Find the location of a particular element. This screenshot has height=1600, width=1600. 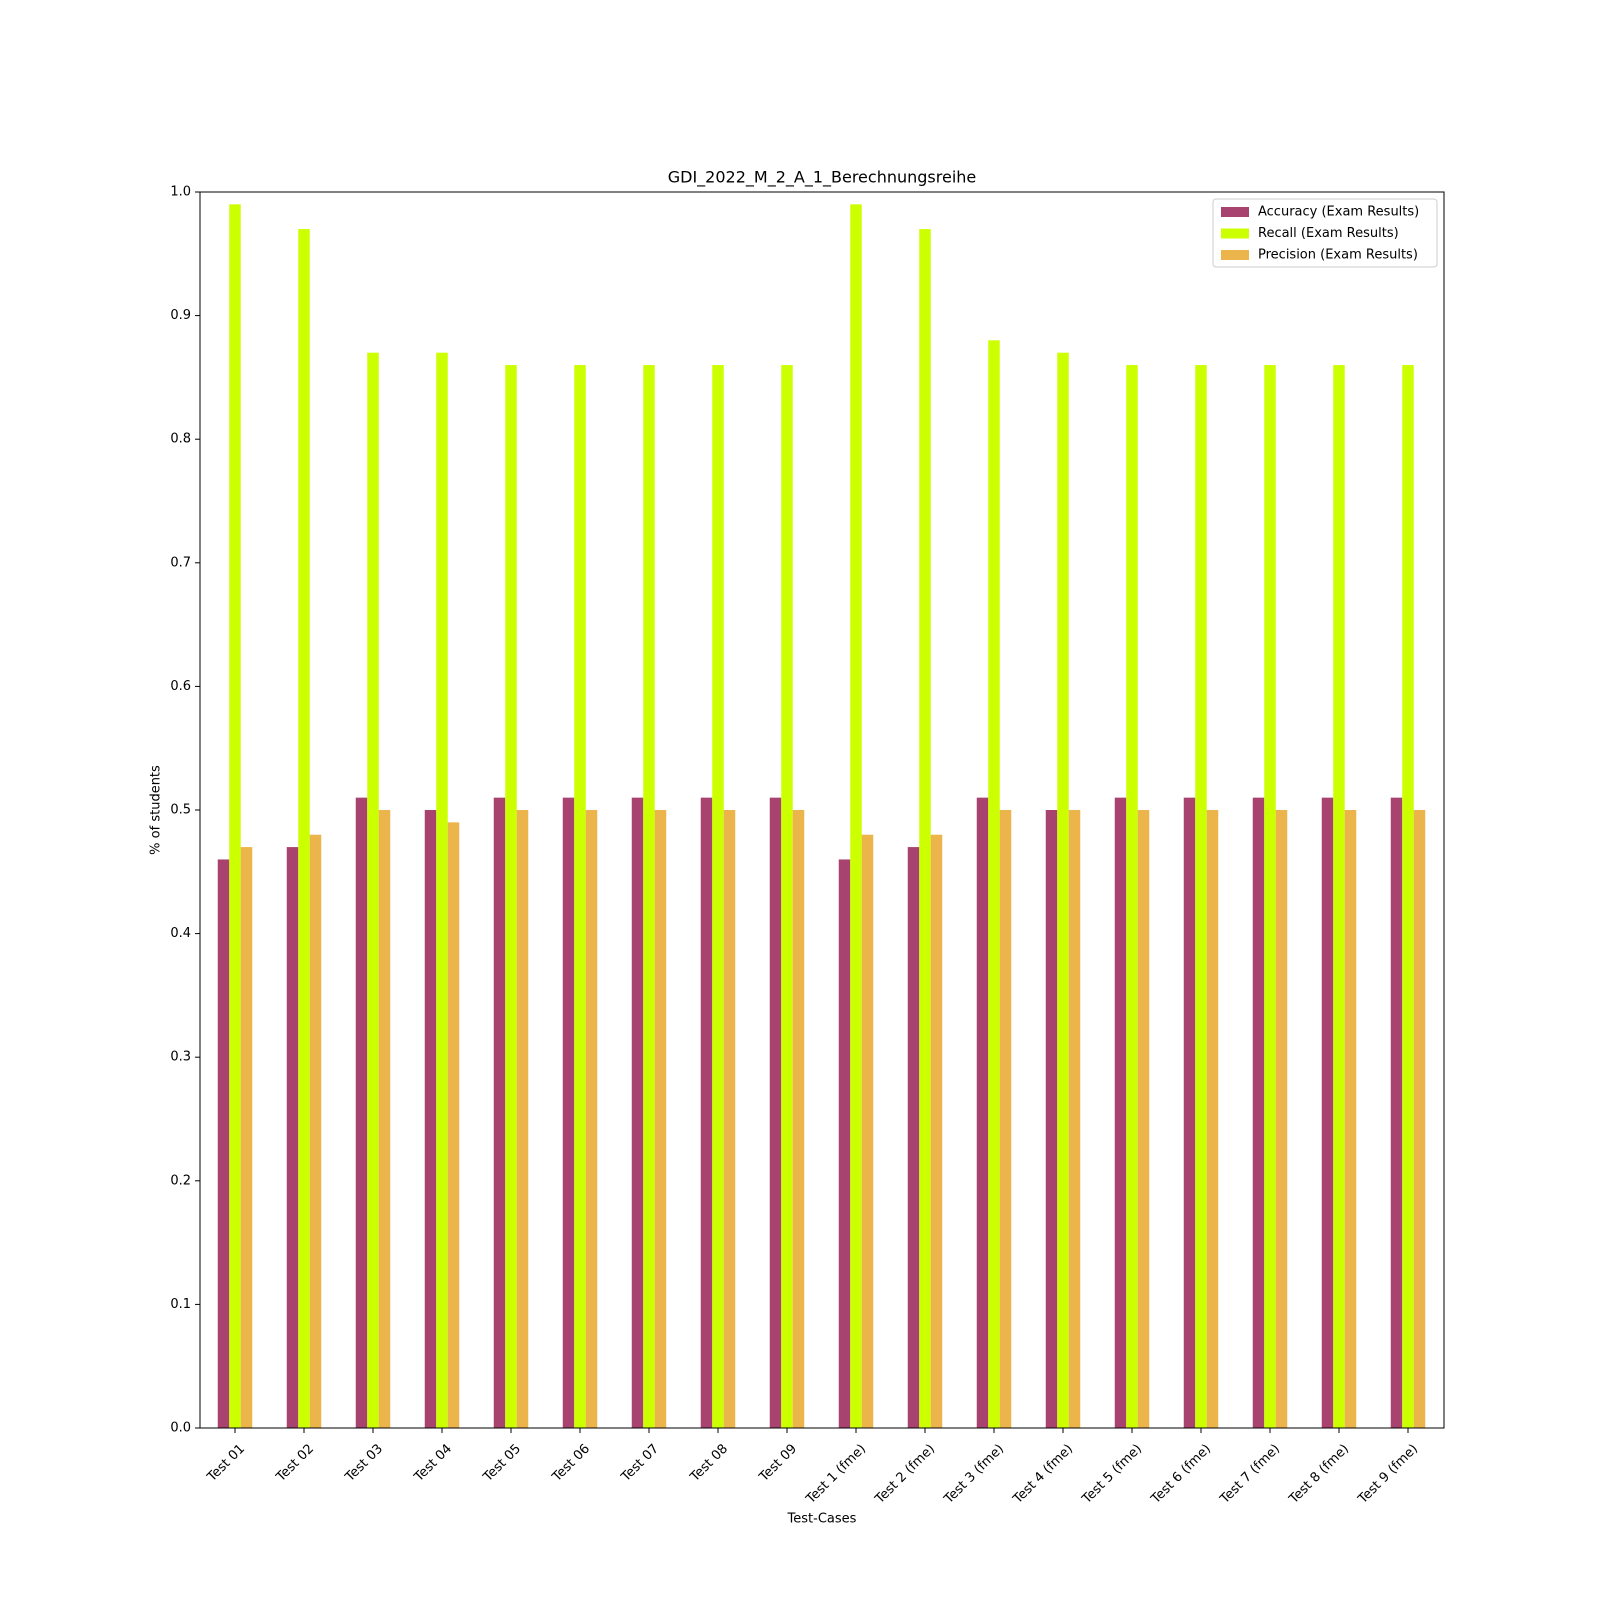

x-tick-label: Test 3 (fme) is located at coordinates (974, 1474).